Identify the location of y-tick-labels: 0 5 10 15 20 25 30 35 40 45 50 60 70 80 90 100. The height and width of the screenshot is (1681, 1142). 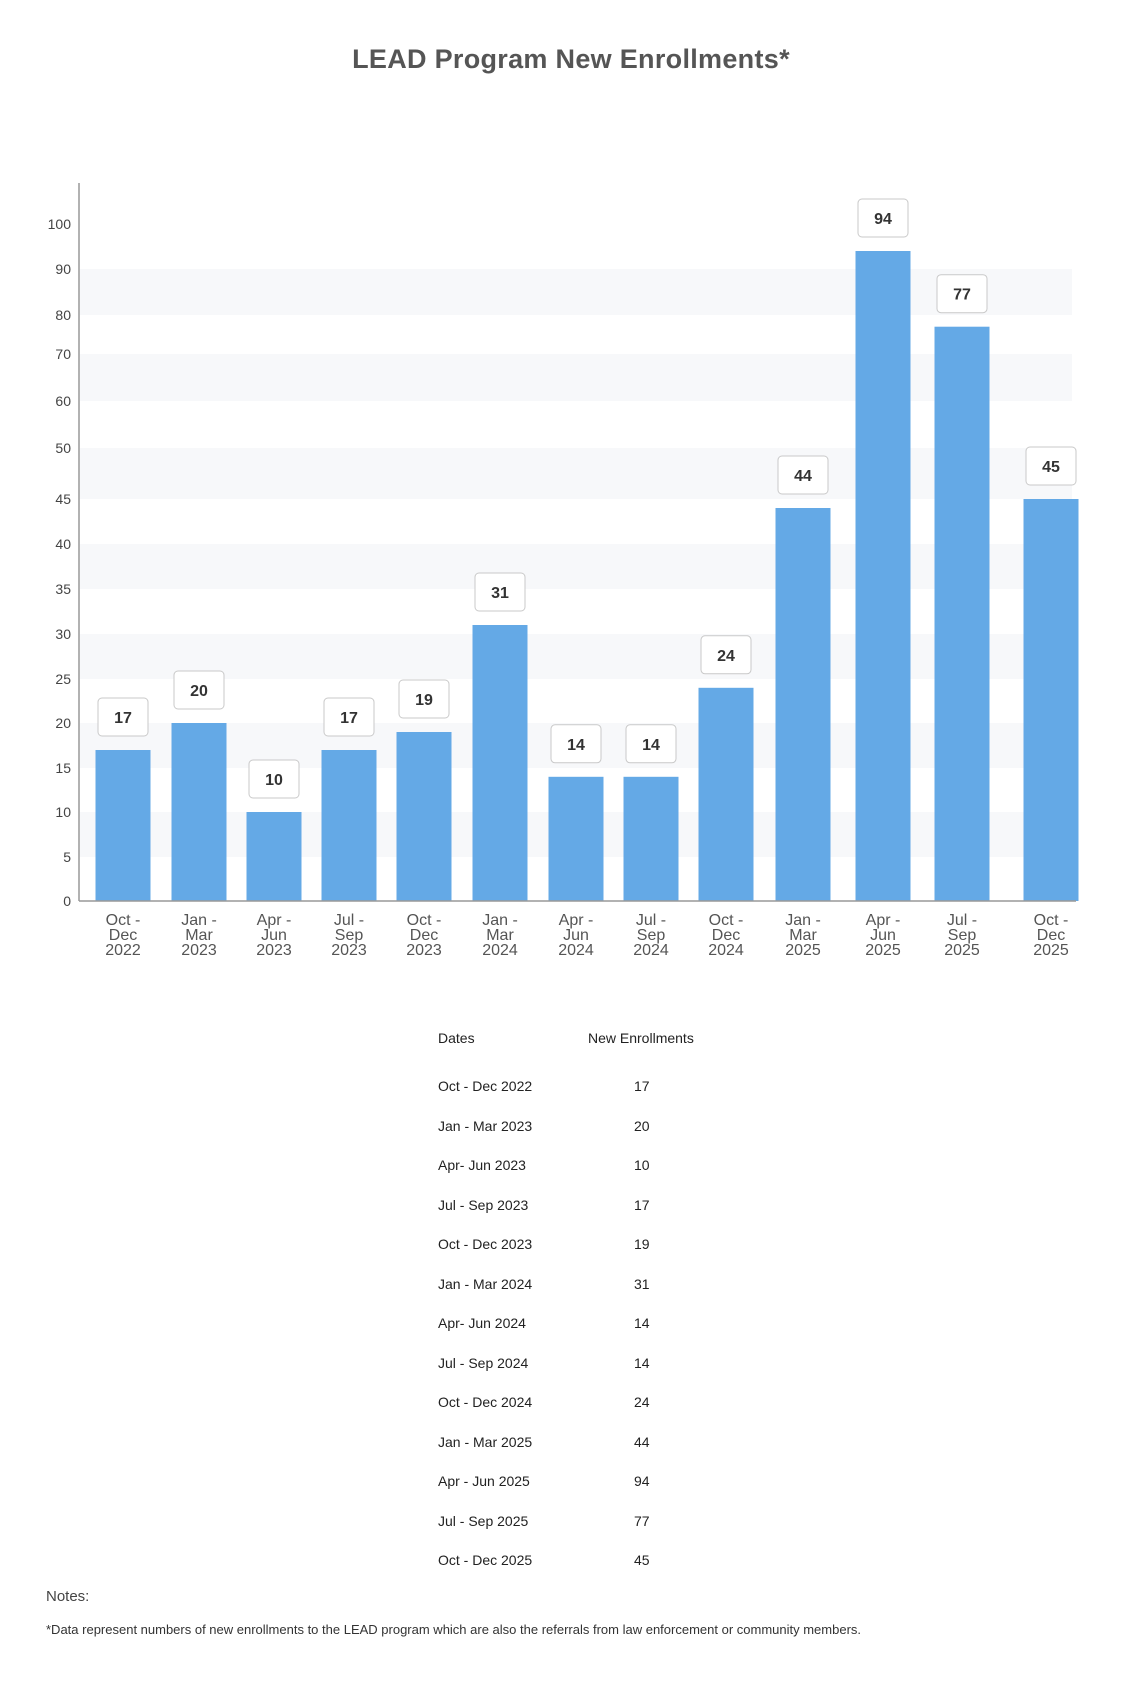
(60, 562).